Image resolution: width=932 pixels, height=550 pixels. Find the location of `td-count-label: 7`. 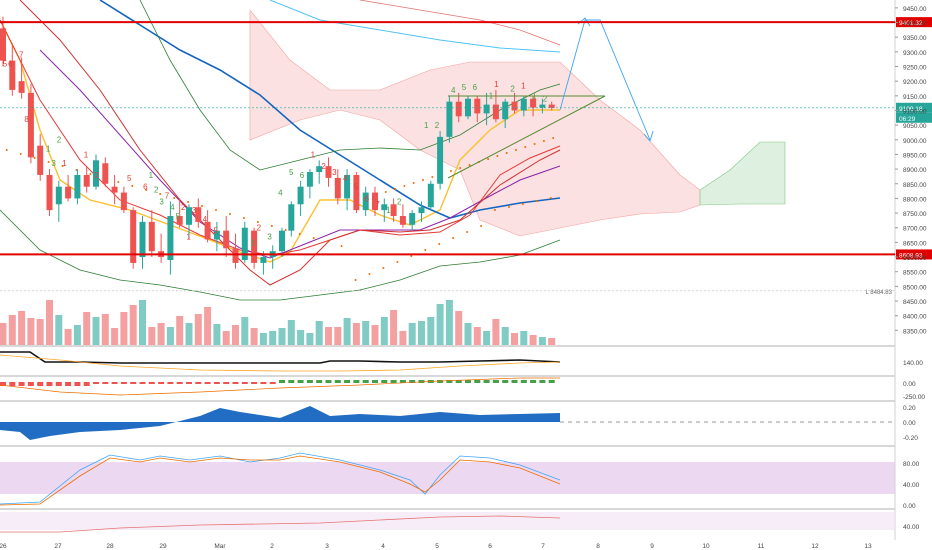

td-count-label: 7 is located at coordinates (21, 55).